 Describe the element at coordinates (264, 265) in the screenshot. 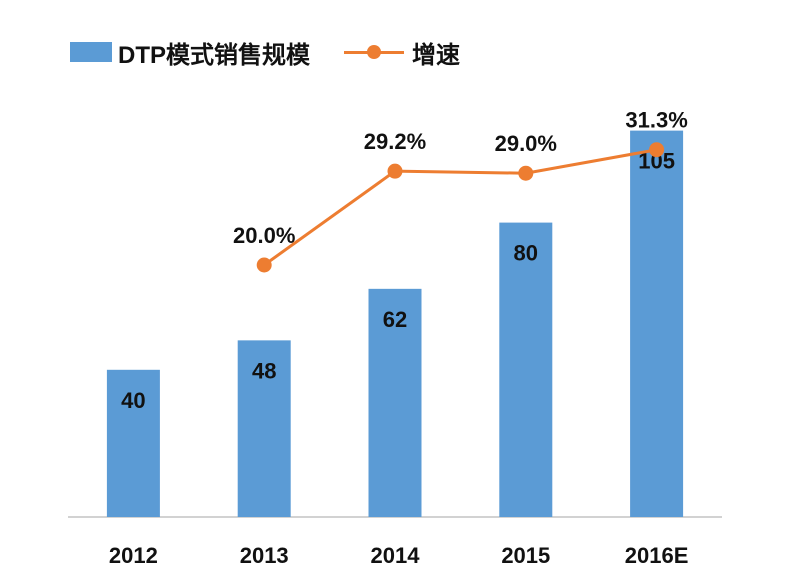

I see `growth-point-2013` at that location.